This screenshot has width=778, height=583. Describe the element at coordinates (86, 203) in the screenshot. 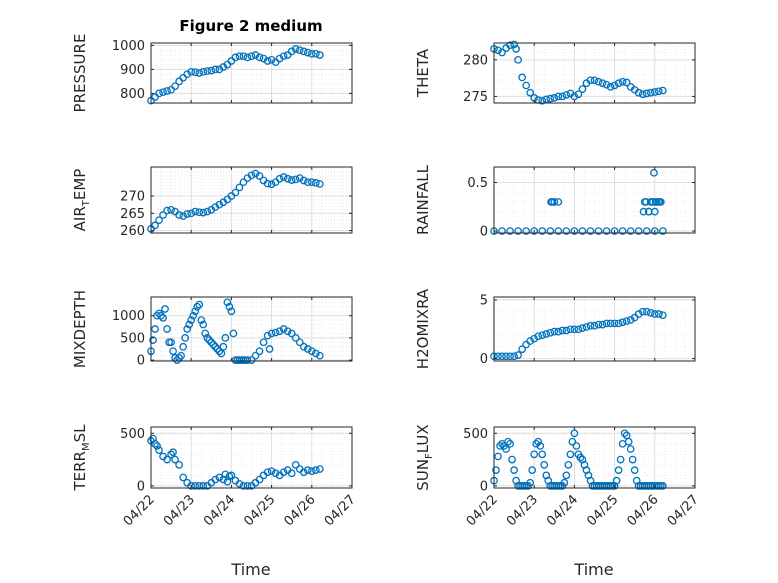

I see `y-axis-label-subscript: T` at that location.